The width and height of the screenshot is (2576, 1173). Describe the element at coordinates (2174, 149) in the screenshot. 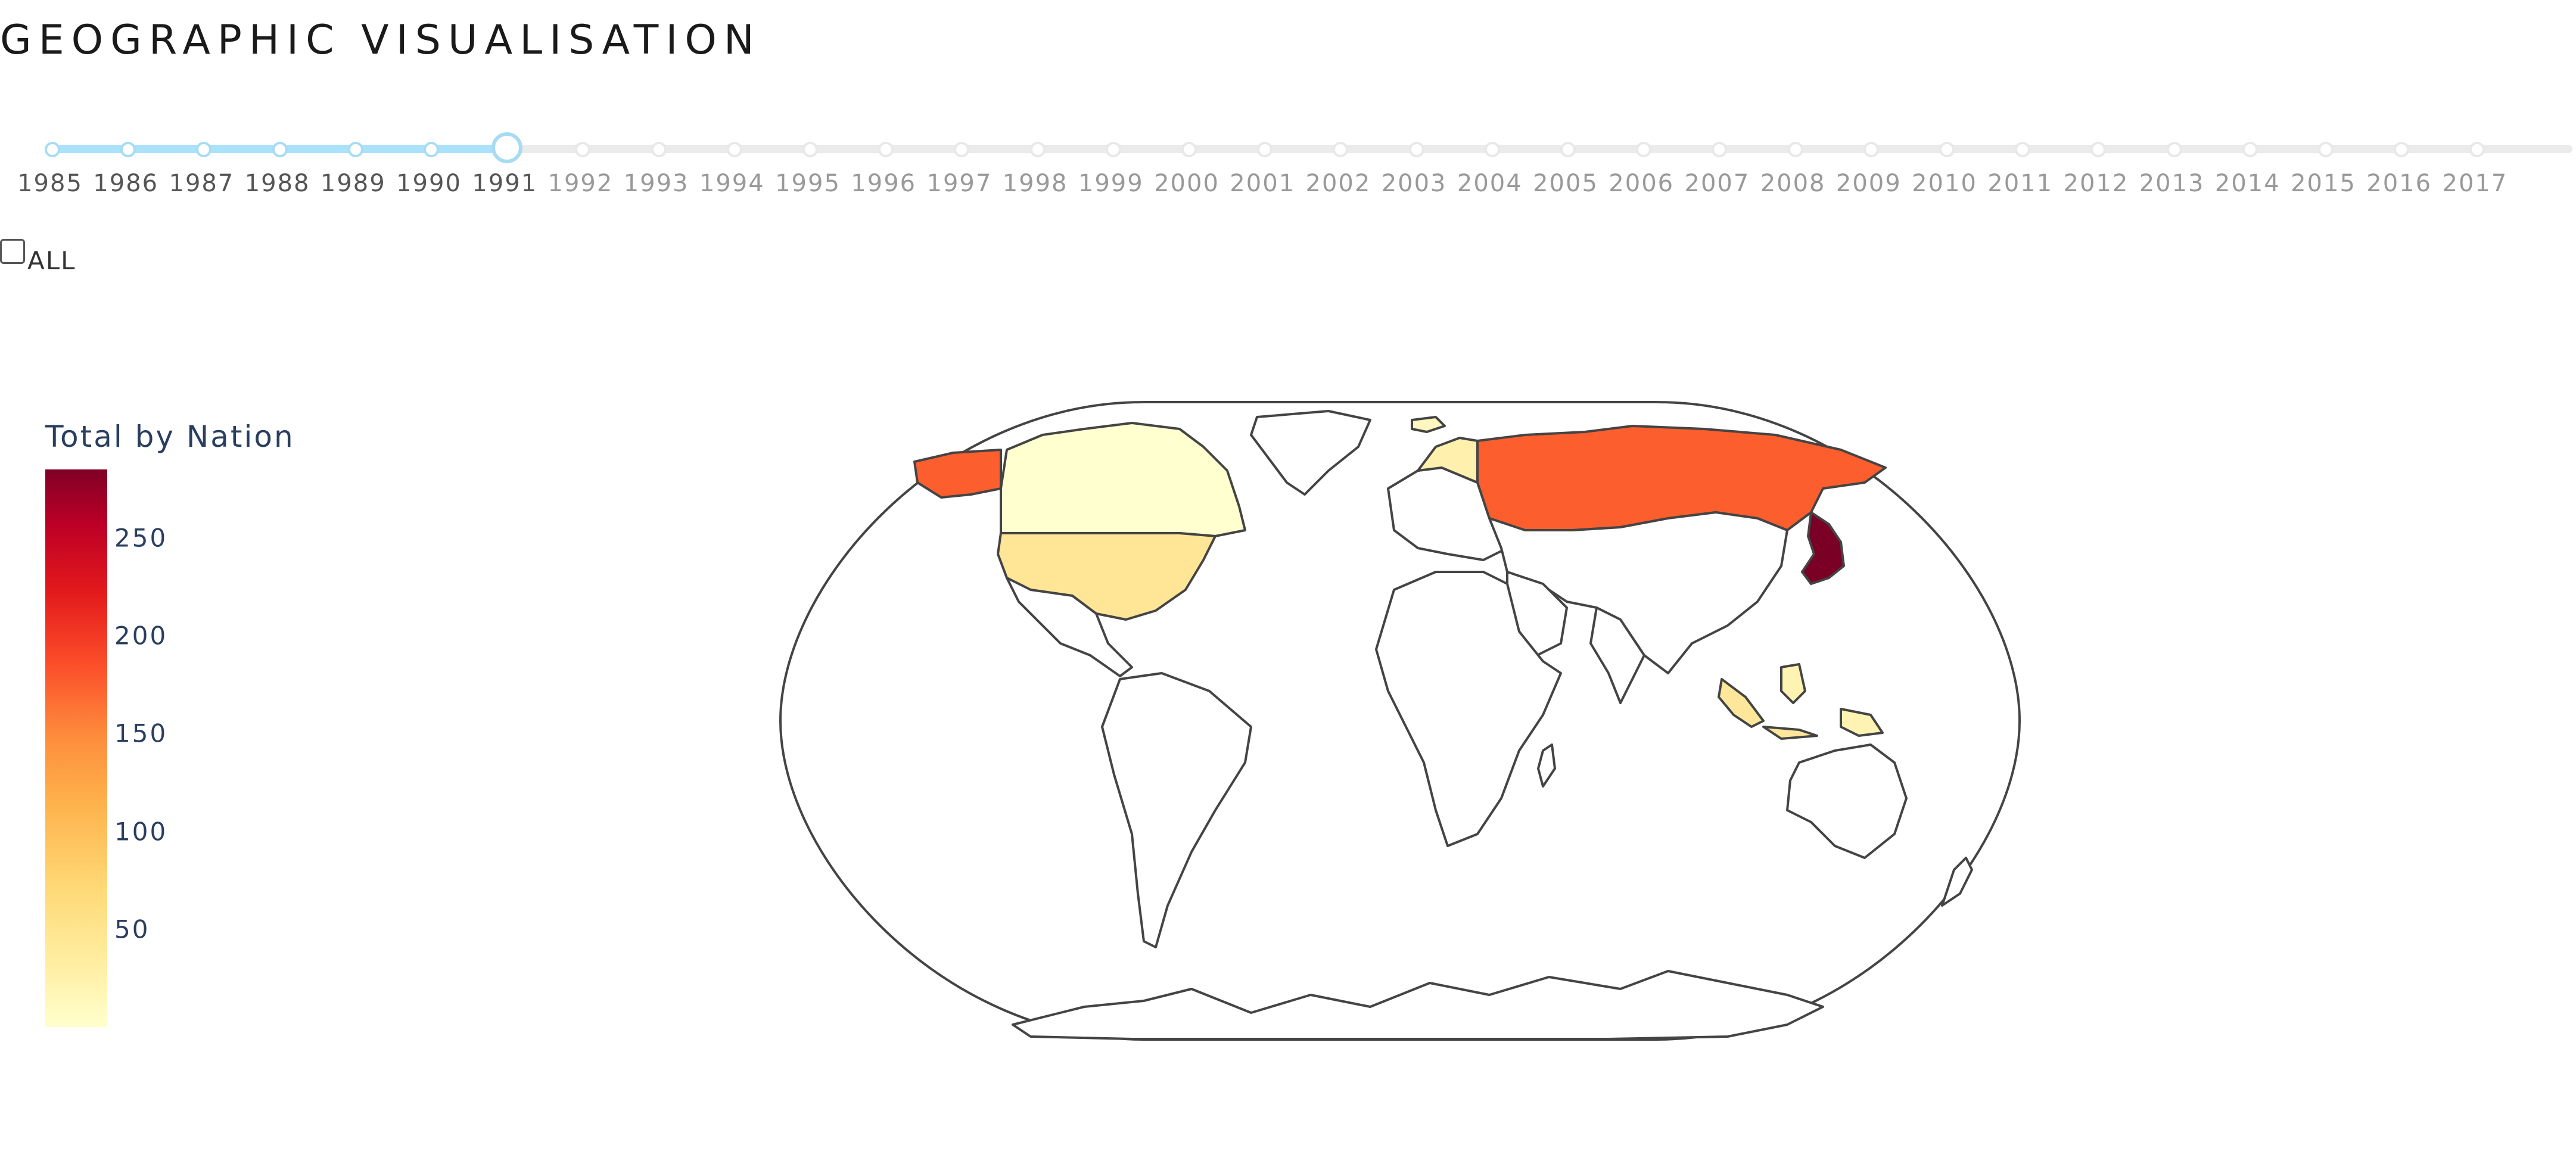

I see `slider-step-2013` at that location.